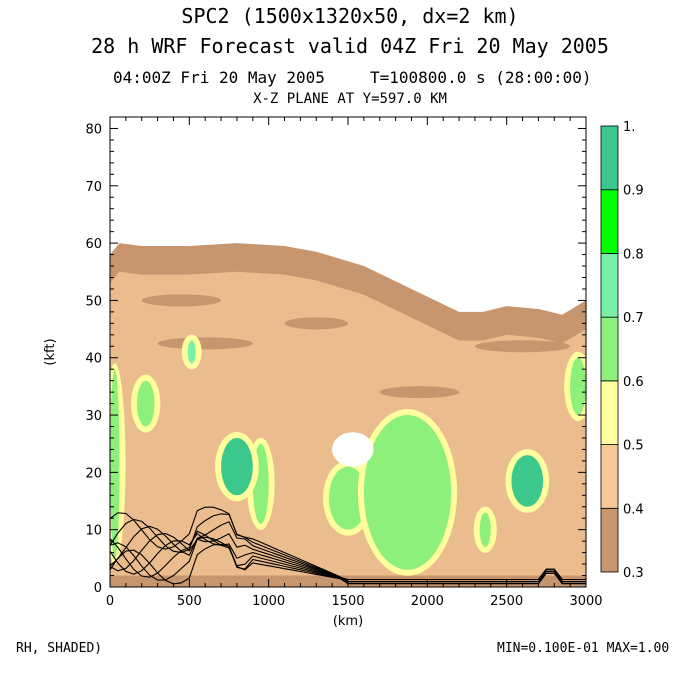 The width and height of the screenshot is (700, 700). What do you see at coordinates (348, 621) in the screenshot?
I see `x-axis-label: (km)` at bounding box center [348, 621].